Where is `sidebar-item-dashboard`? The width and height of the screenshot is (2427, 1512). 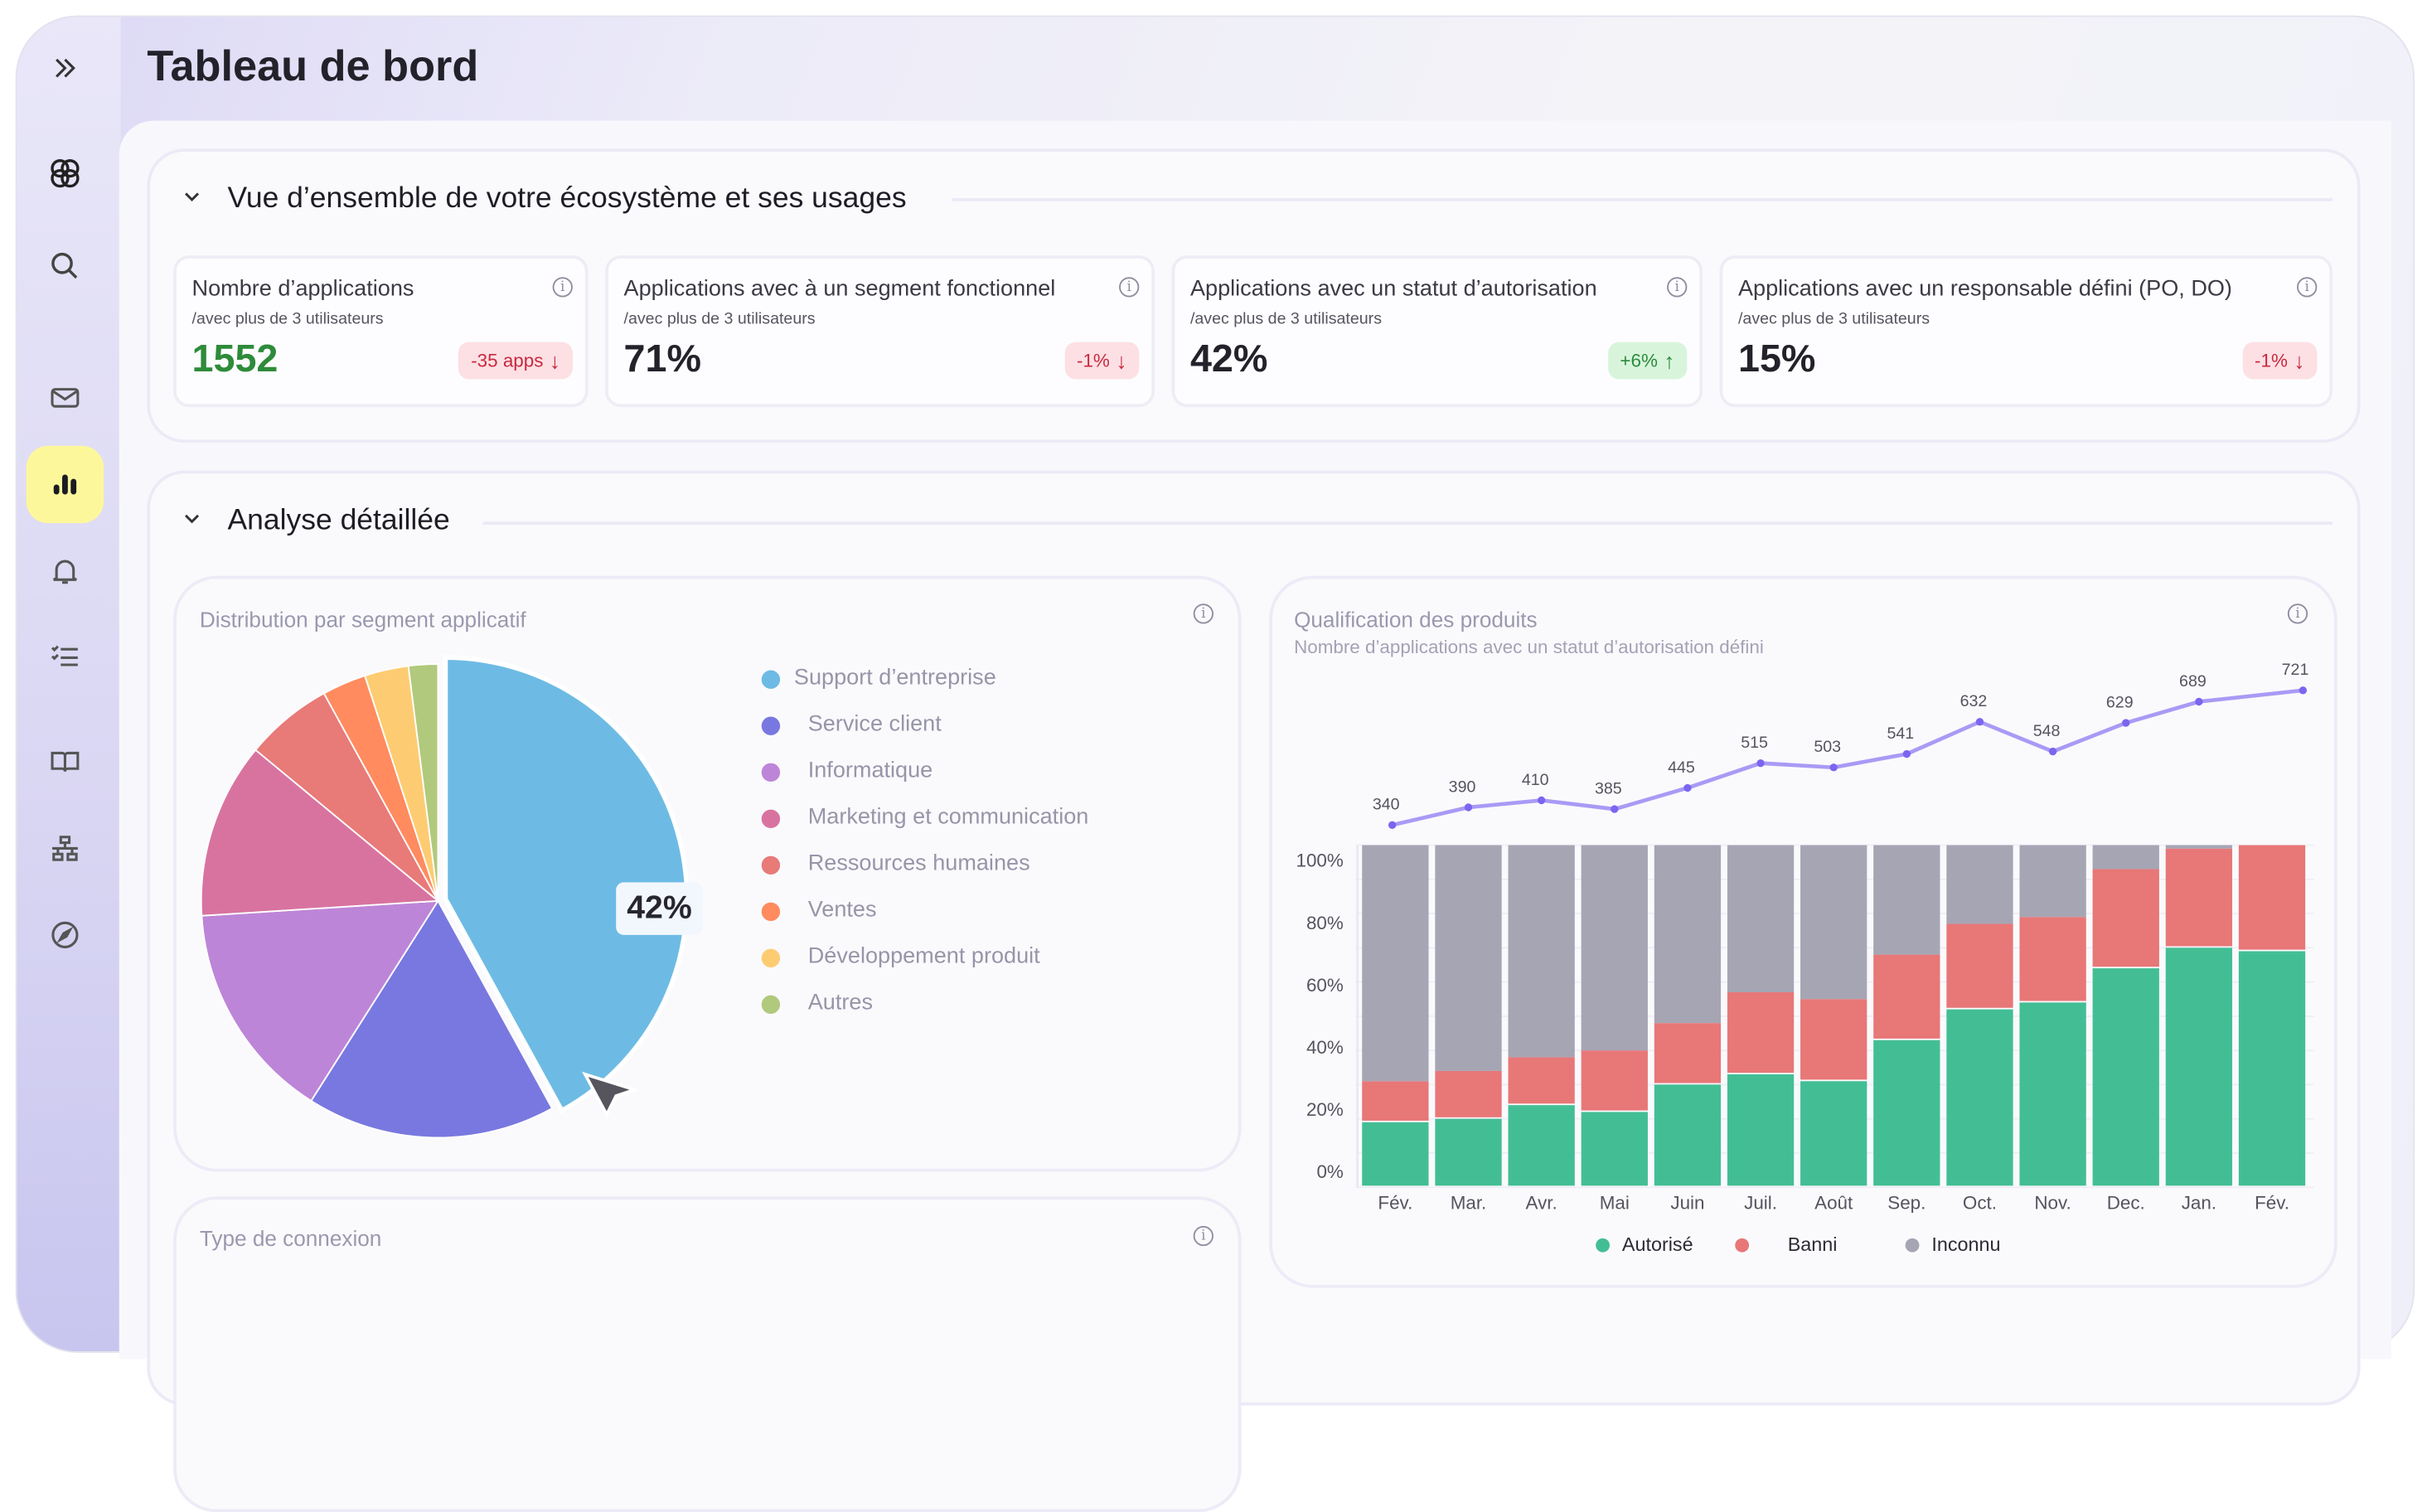
sidebar-item-dashboard is located at coordinates (65, 484).